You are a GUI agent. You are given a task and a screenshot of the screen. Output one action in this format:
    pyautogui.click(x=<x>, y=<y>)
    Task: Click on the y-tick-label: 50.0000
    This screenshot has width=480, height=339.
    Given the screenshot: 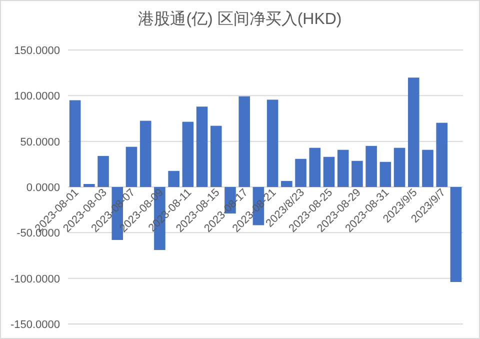 What is the action you would take?
    pyautogui.click(x=40, y=142)
    